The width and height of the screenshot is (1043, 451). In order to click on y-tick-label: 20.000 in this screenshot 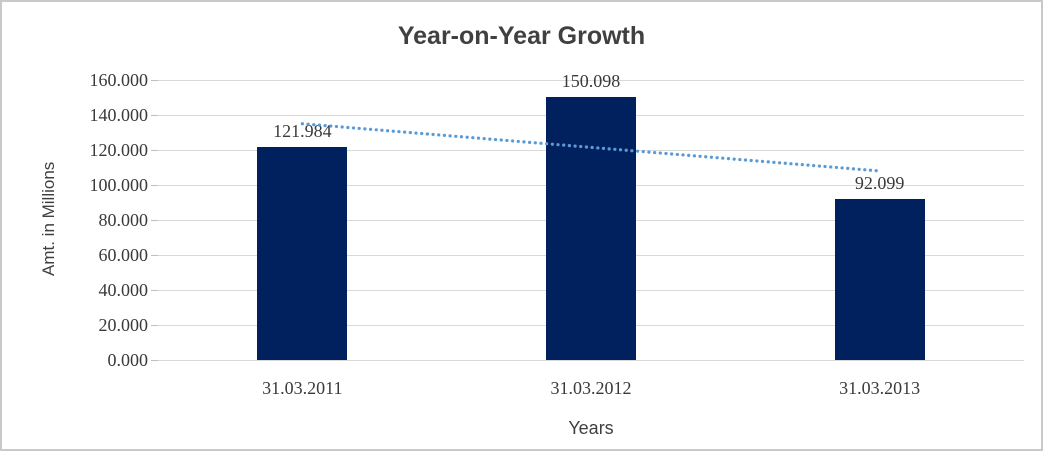, I will do `click(123, 325)`.